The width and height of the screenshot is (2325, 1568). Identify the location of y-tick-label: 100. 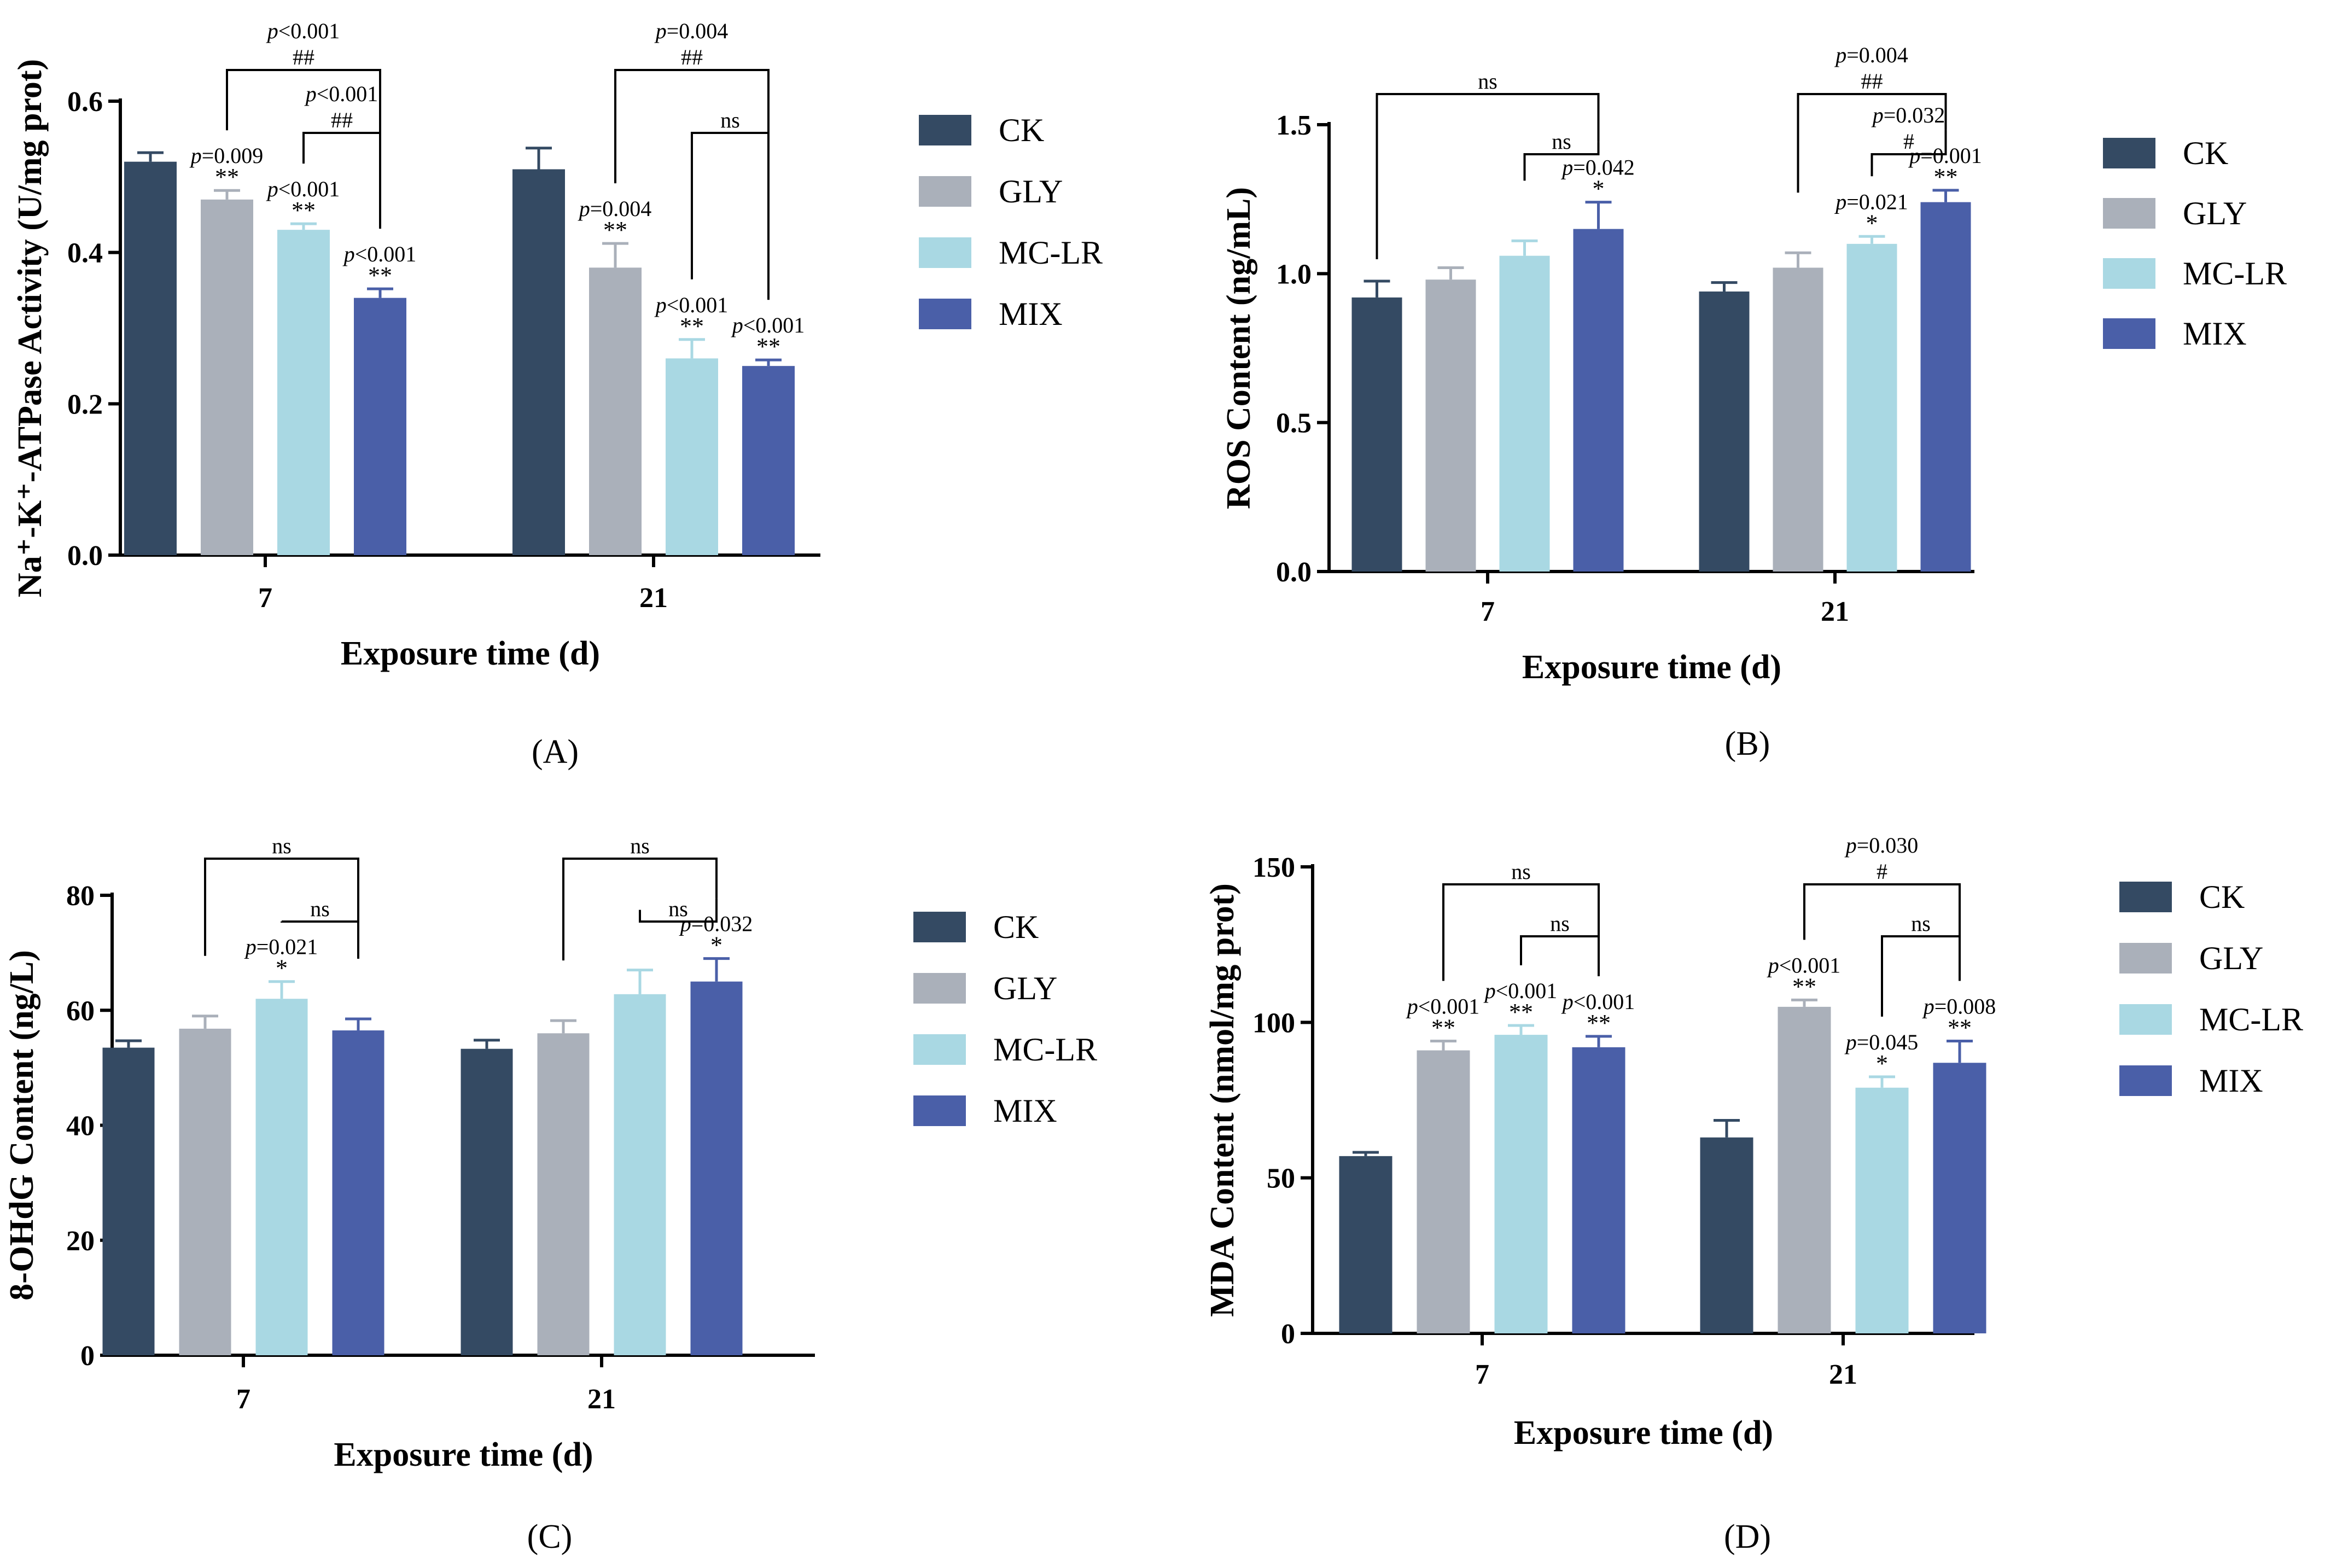
(1273, 1023).